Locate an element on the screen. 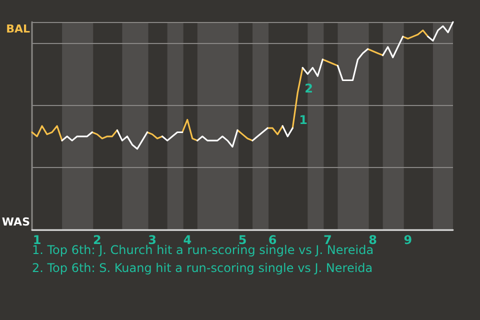 The width and height of the screenshot is (480, 320). x-tick-label: 9 is located at coordinates (408, 240).